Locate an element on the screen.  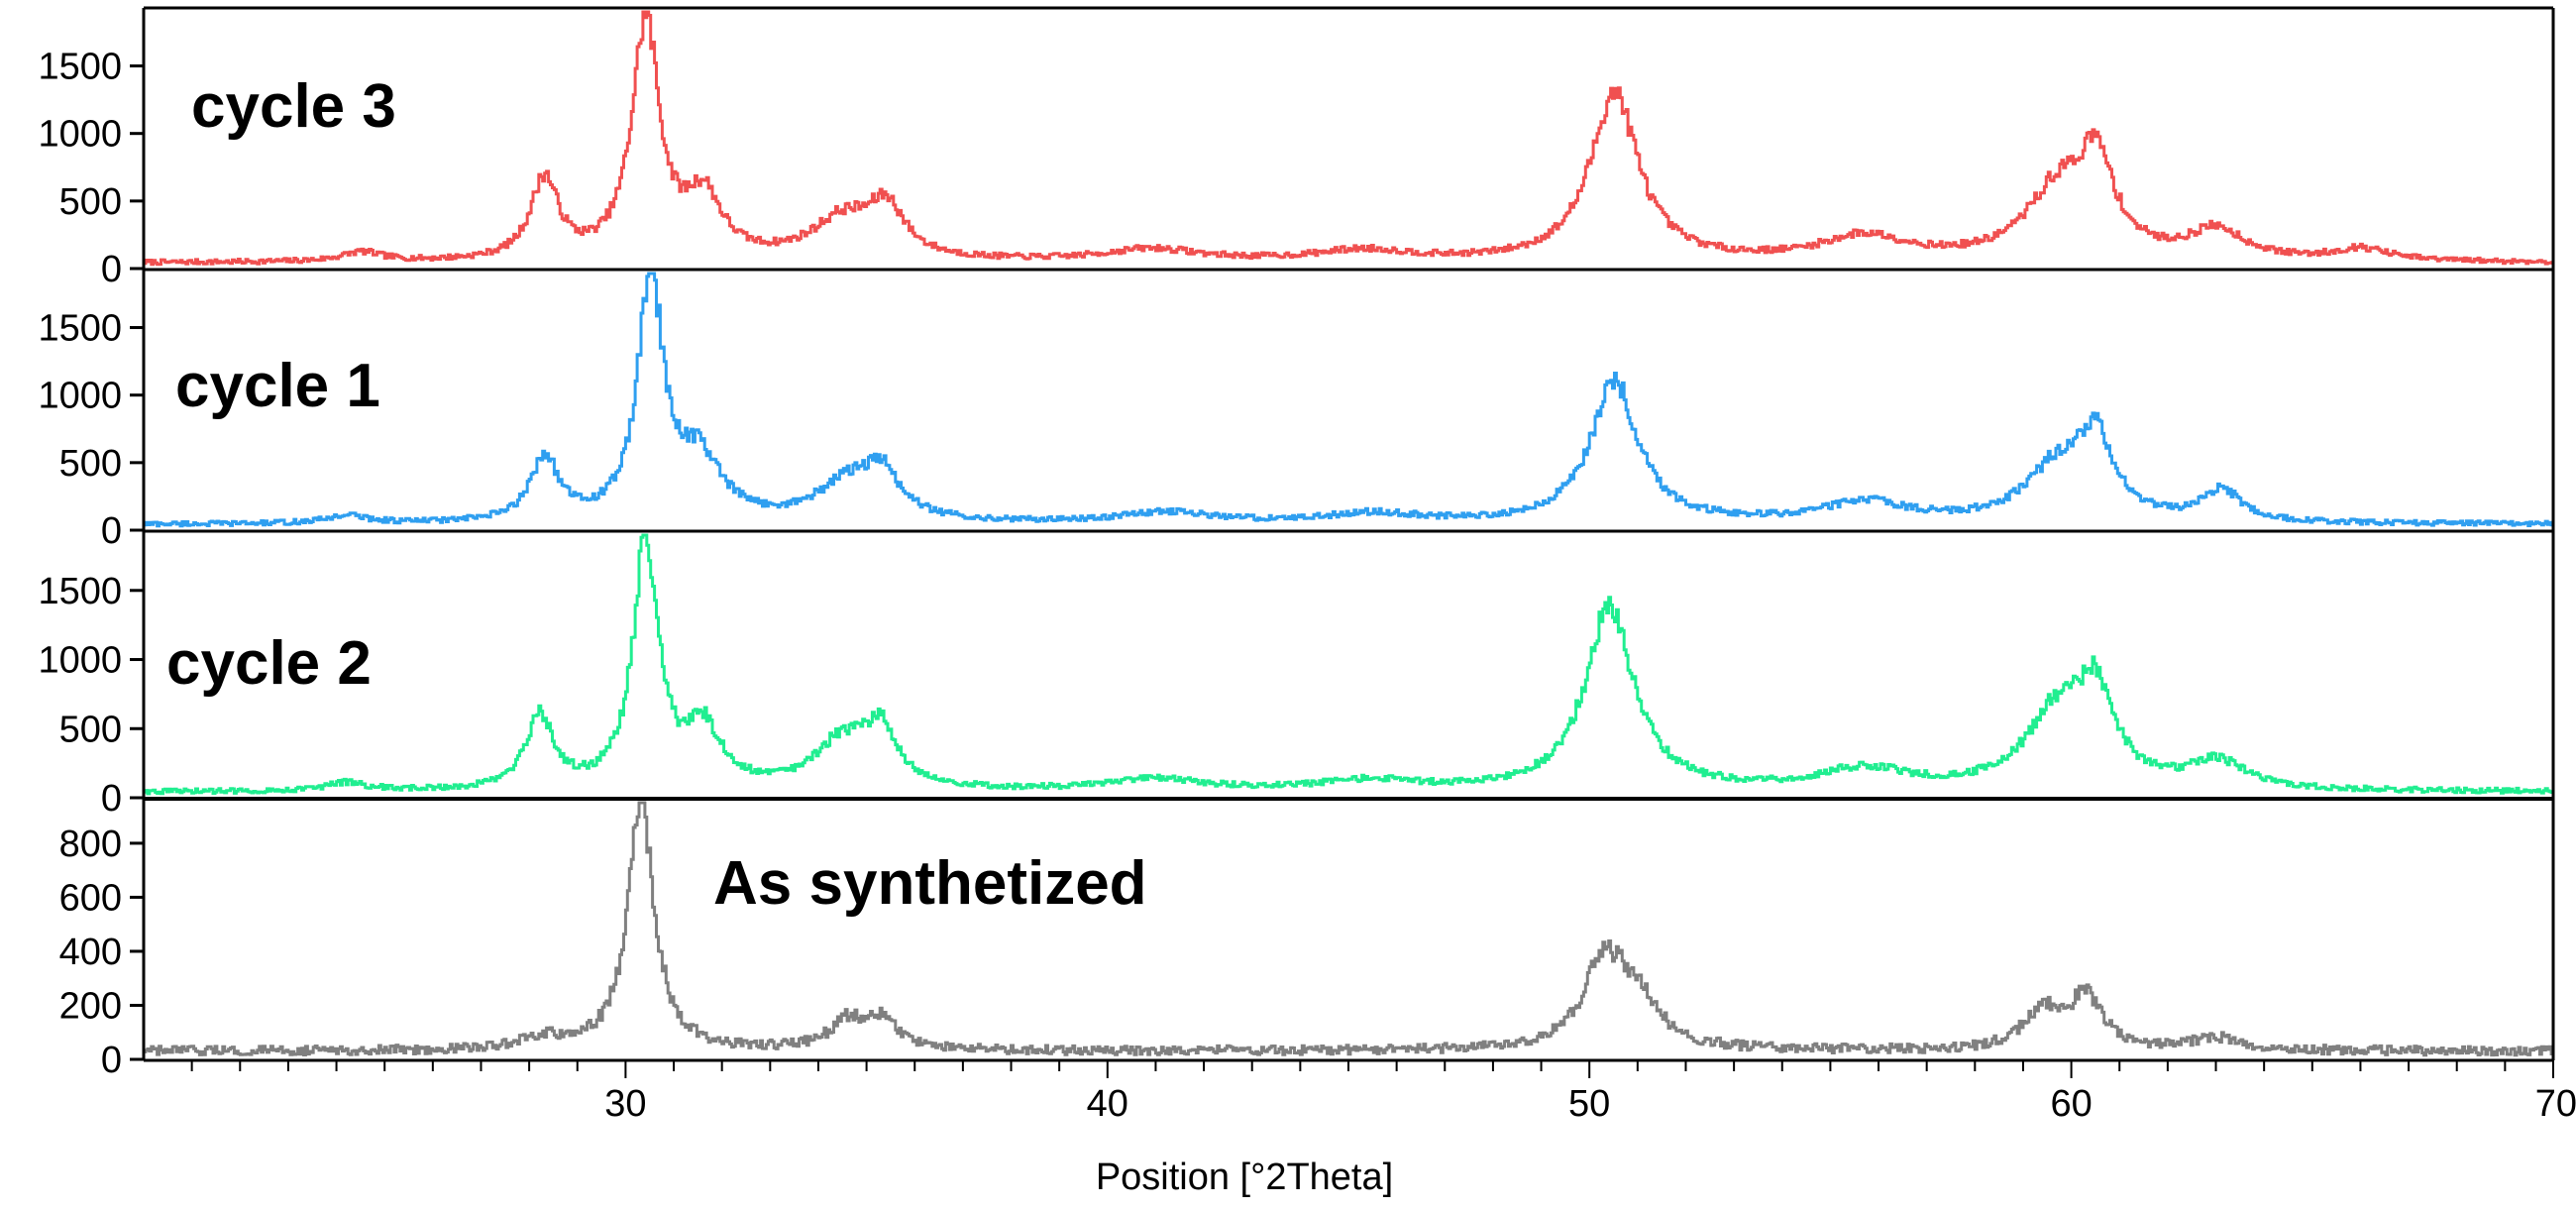
x-tick-label: 50 is located at coordinates (1589, 1104).